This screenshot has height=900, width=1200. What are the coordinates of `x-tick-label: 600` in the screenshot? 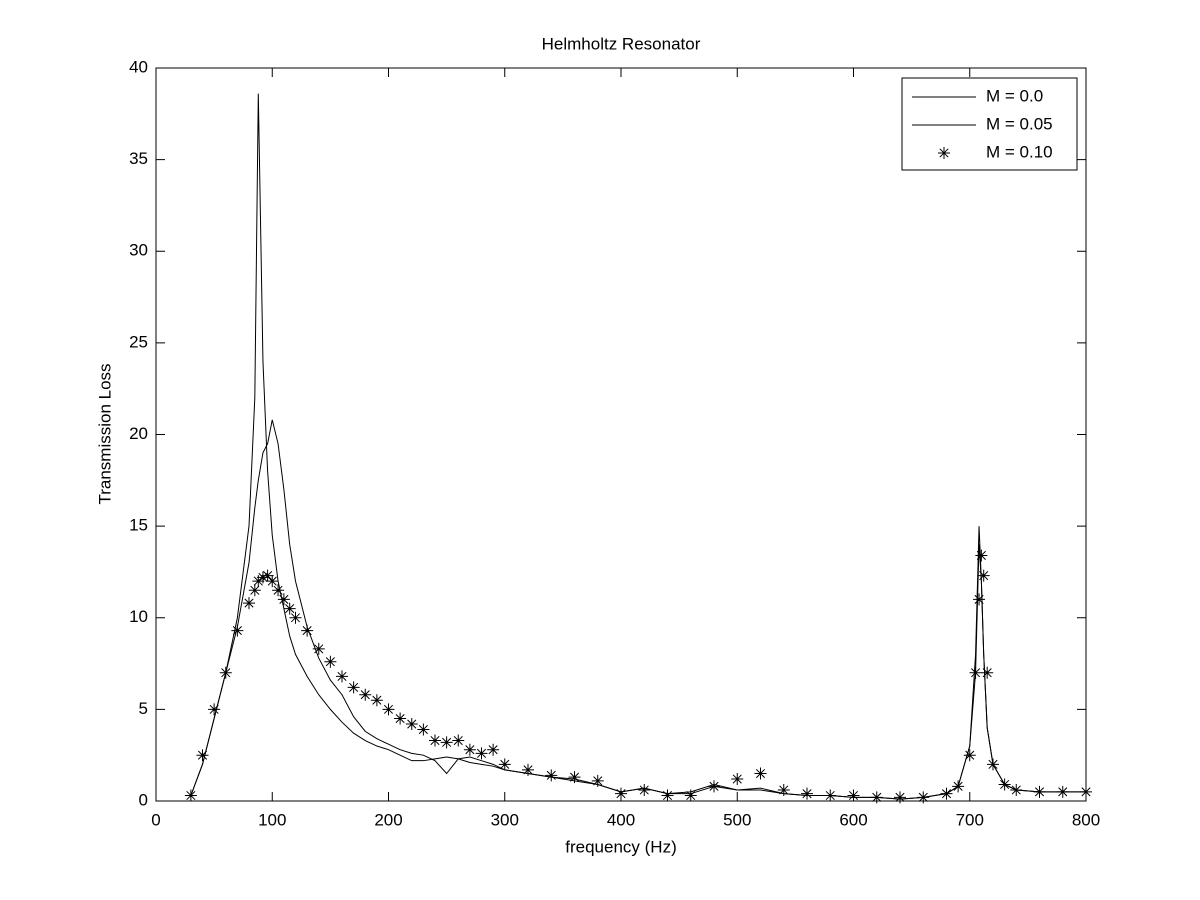 It's located at (853, 819).